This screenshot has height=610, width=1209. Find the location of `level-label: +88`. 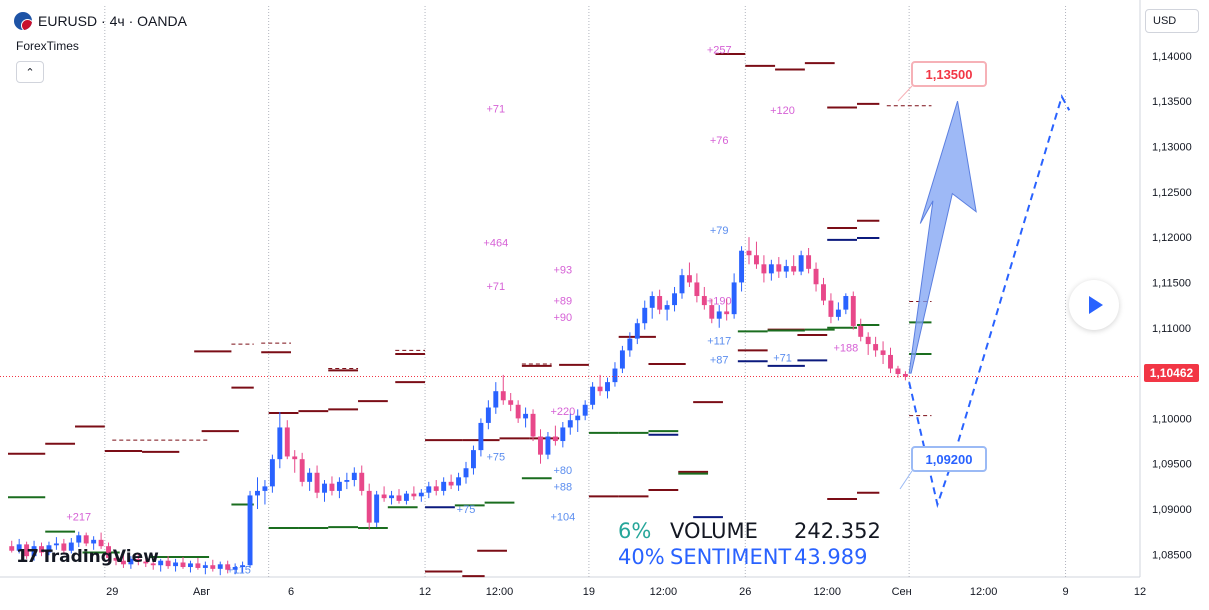

level-label: +88 is located at coordinates (562, 487).